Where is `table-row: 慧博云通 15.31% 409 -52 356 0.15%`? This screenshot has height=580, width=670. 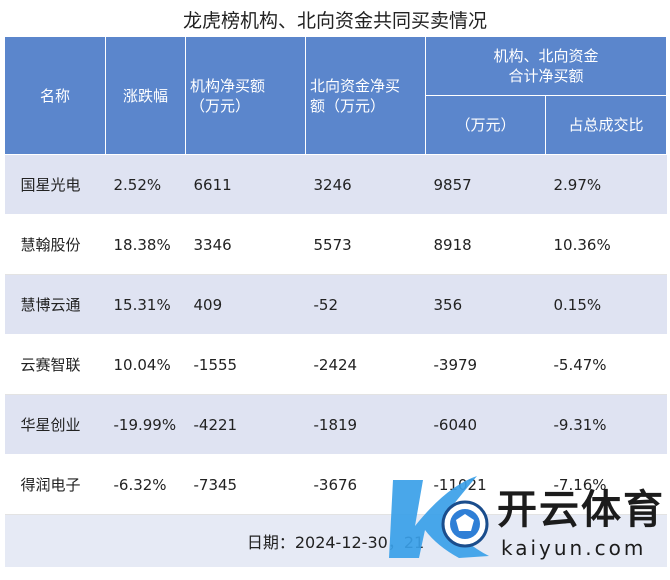
table-row: 慧博云通 15.31% 409 -52 356 0.15% is located at coordinates (335, 304).